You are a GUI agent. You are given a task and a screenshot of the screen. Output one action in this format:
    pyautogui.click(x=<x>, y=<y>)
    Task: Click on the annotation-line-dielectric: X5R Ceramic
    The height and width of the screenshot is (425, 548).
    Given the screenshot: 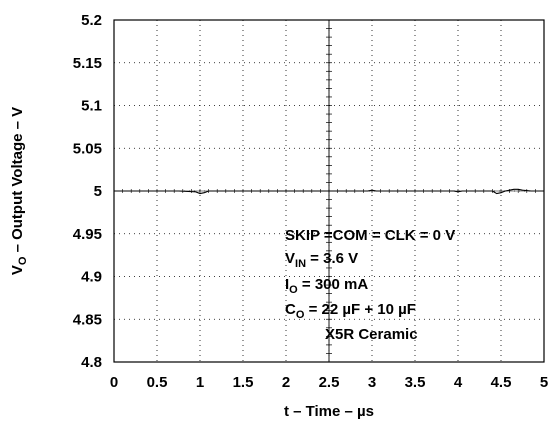 What is the action you would take?
    pyautogui.click(x=371, y=334)
    